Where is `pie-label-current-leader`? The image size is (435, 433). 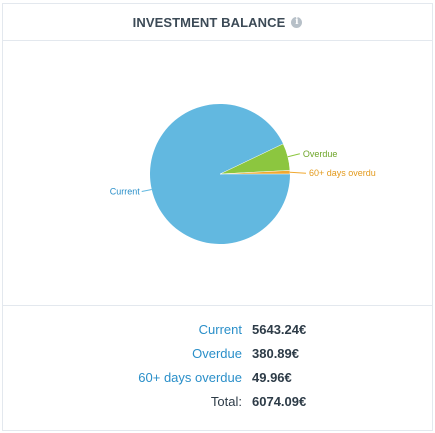
pie-label-current-leader is located at coordinates (146, 190).